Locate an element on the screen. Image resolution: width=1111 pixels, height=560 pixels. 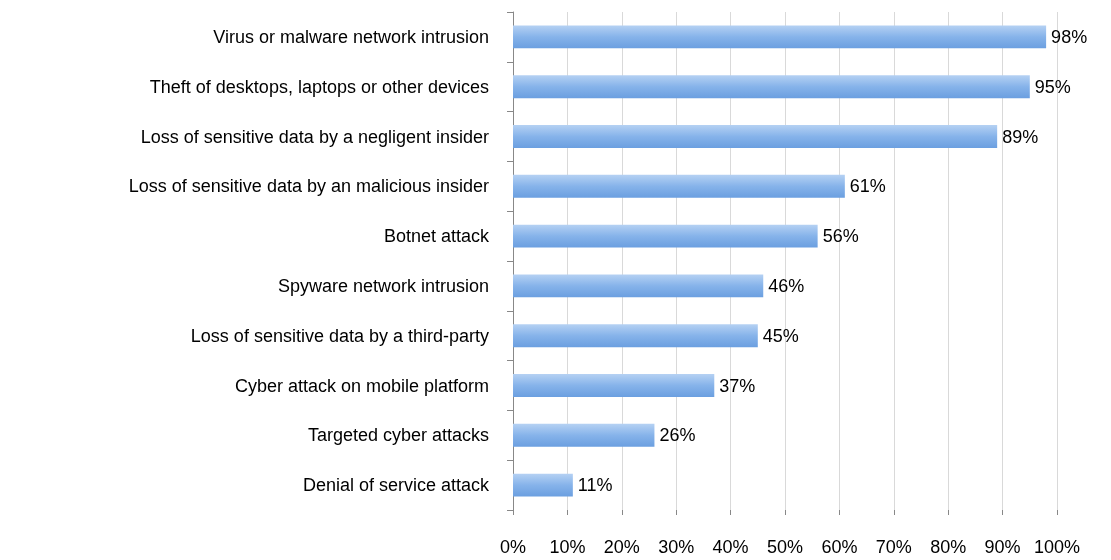
x-tick-label: 10% is located at coordinates (567, 547).